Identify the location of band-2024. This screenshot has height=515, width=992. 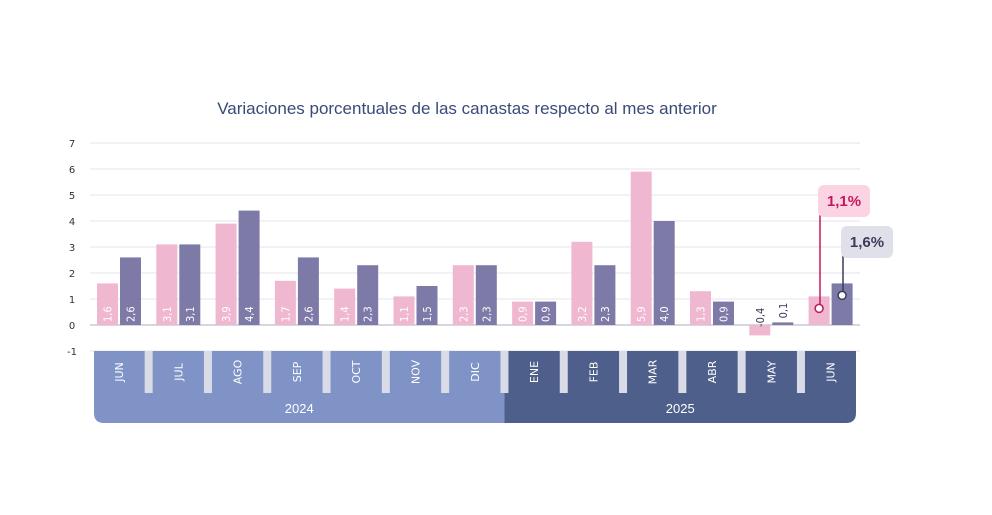
(299, 387).